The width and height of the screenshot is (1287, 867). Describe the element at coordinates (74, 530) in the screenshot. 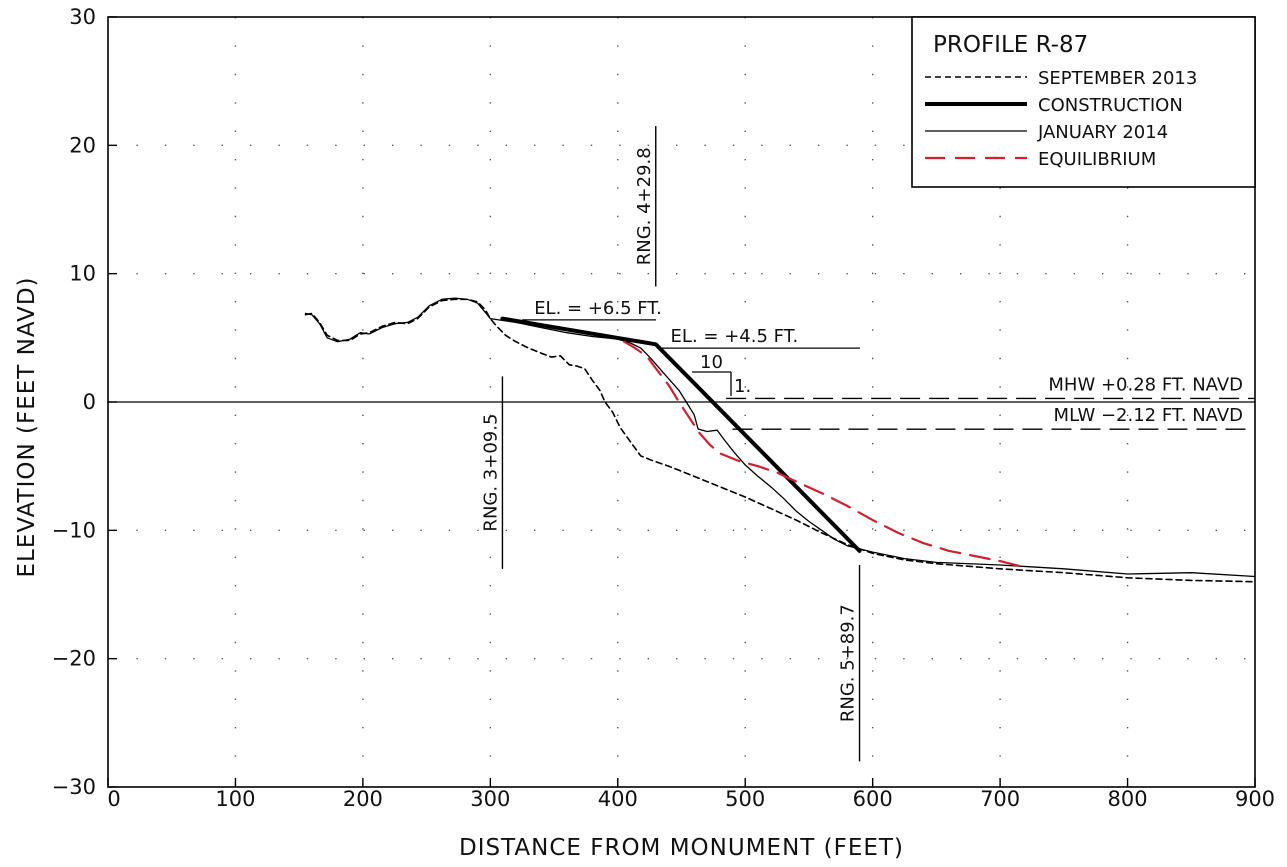

I see `y-tick-label: −10` at that location.